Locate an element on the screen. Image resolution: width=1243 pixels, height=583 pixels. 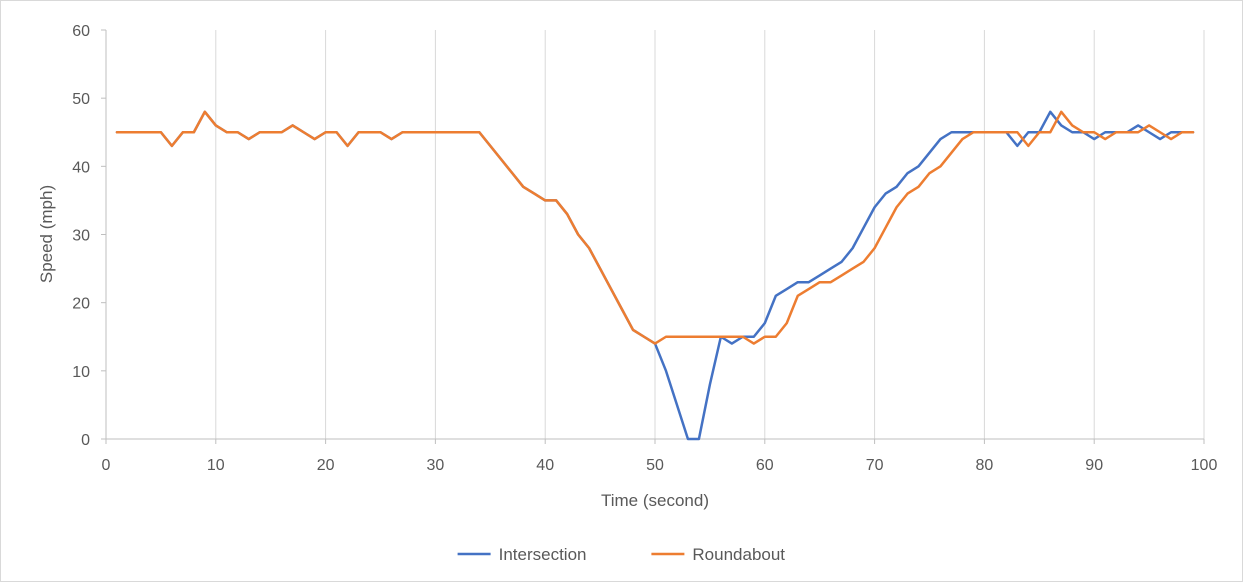
y-tick-label-40: 40 is located at coordinates (81, 167).